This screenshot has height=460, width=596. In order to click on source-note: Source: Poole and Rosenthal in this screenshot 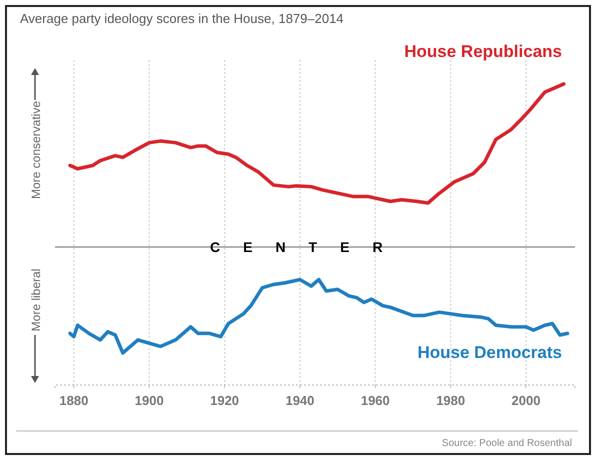, I will do `click(507, 443)`.